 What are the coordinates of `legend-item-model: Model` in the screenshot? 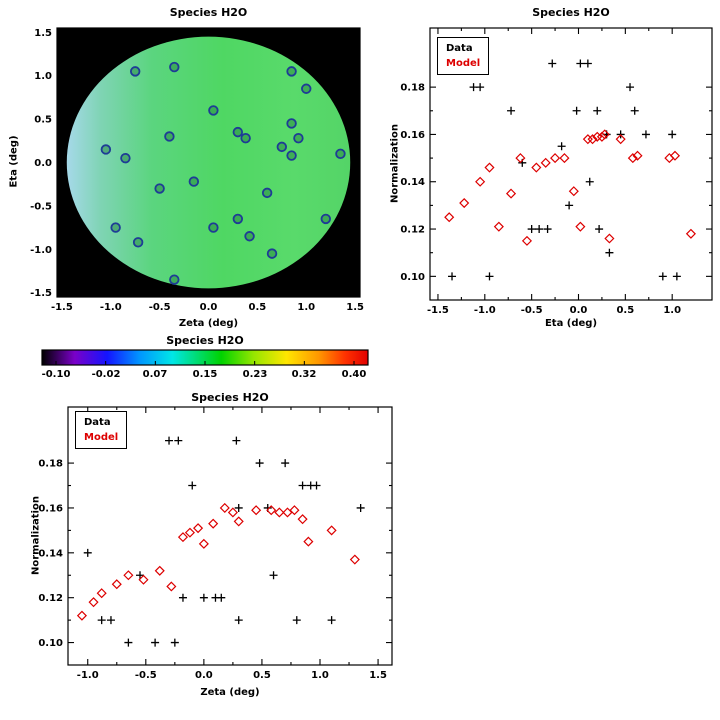 It's located at (463, 63).